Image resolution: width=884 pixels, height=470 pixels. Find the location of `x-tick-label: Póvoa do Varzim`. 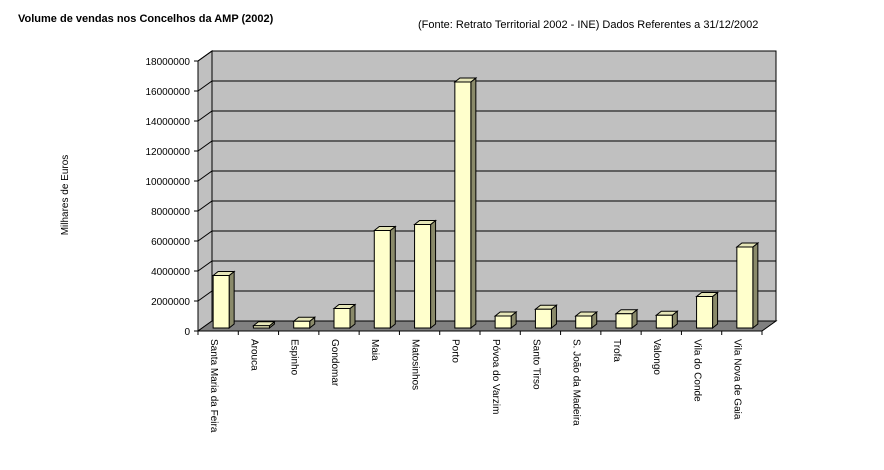

x-tick-label: Póvoa do Varzim is located at coordinates (495, 376).